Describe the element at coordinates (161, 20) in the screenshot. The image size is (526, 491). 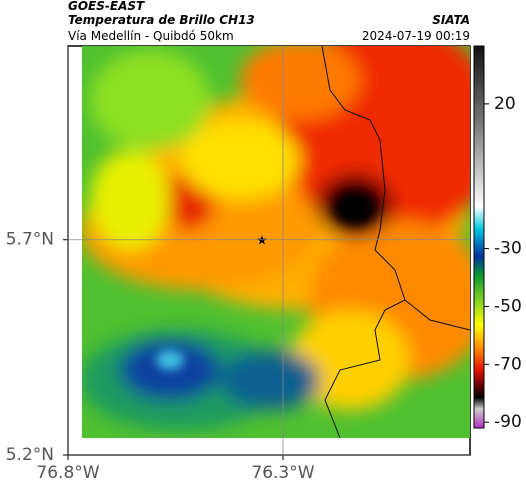
I see `subtitle: Temperatura de Brillo CH13` at that location.